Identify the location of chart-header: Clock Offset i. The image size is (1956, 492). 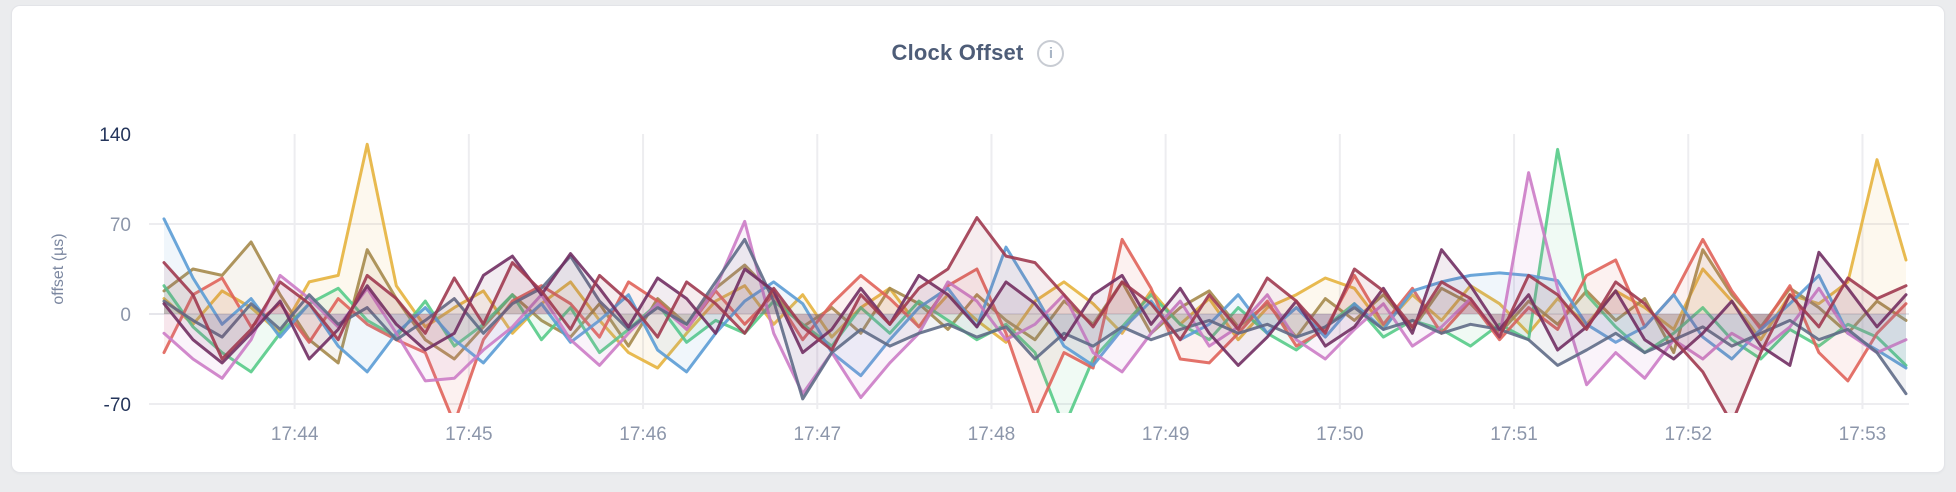
(978, 53).